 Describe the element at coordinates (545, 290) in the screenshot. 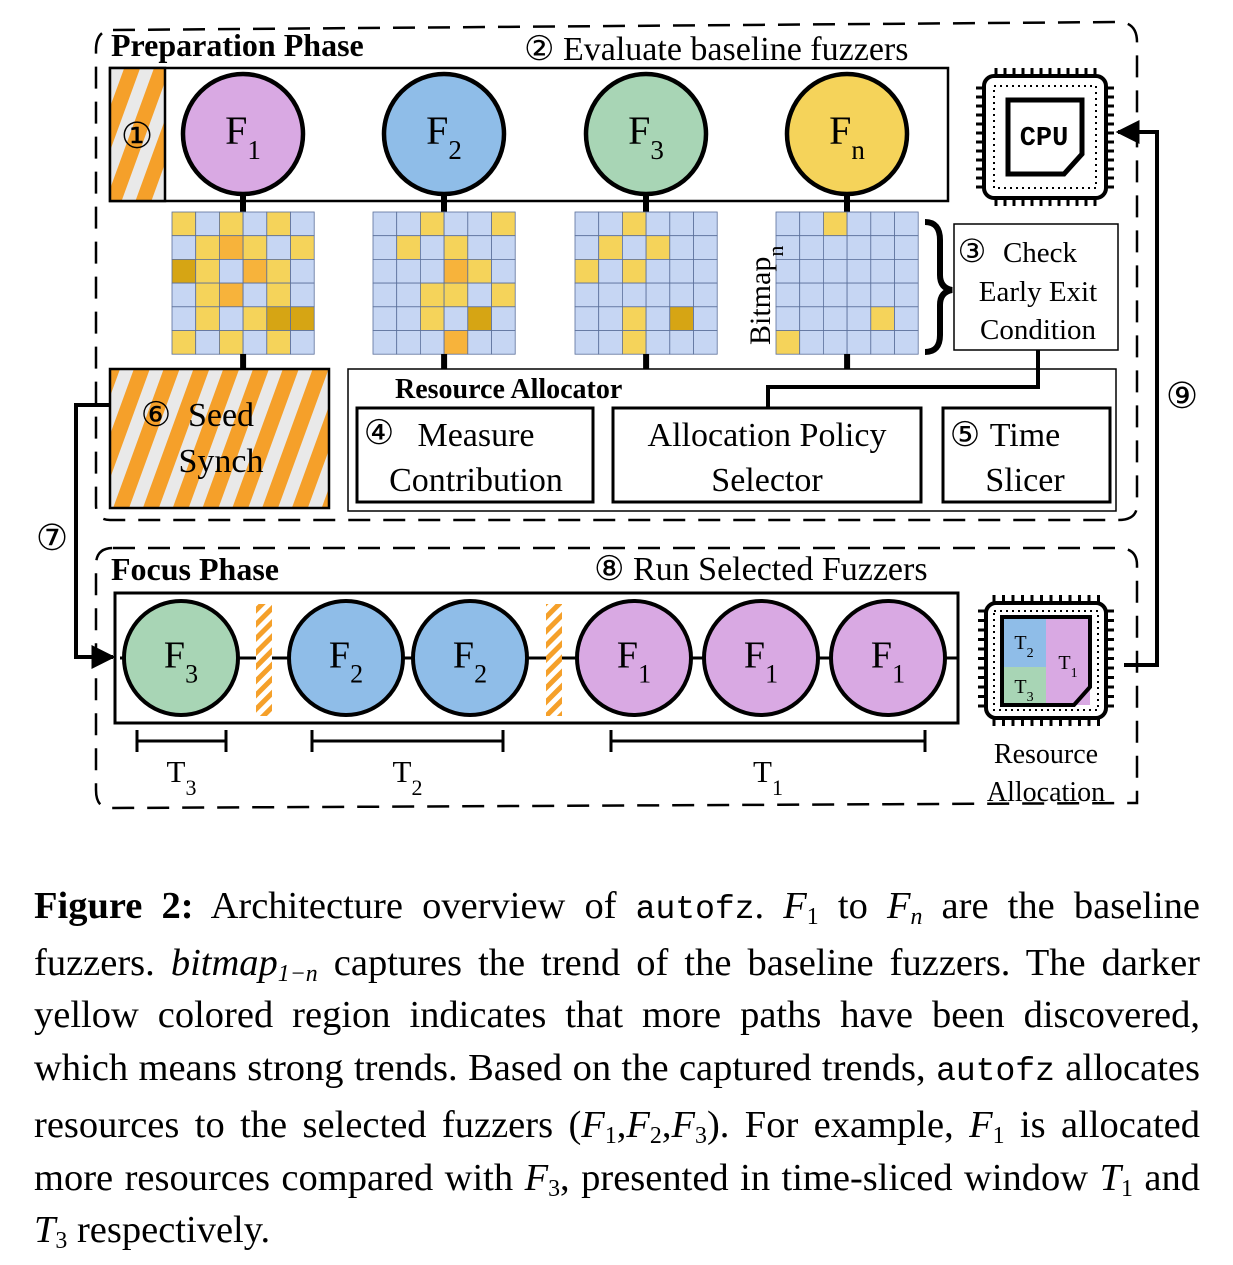

I see `bitmaps` at that location.